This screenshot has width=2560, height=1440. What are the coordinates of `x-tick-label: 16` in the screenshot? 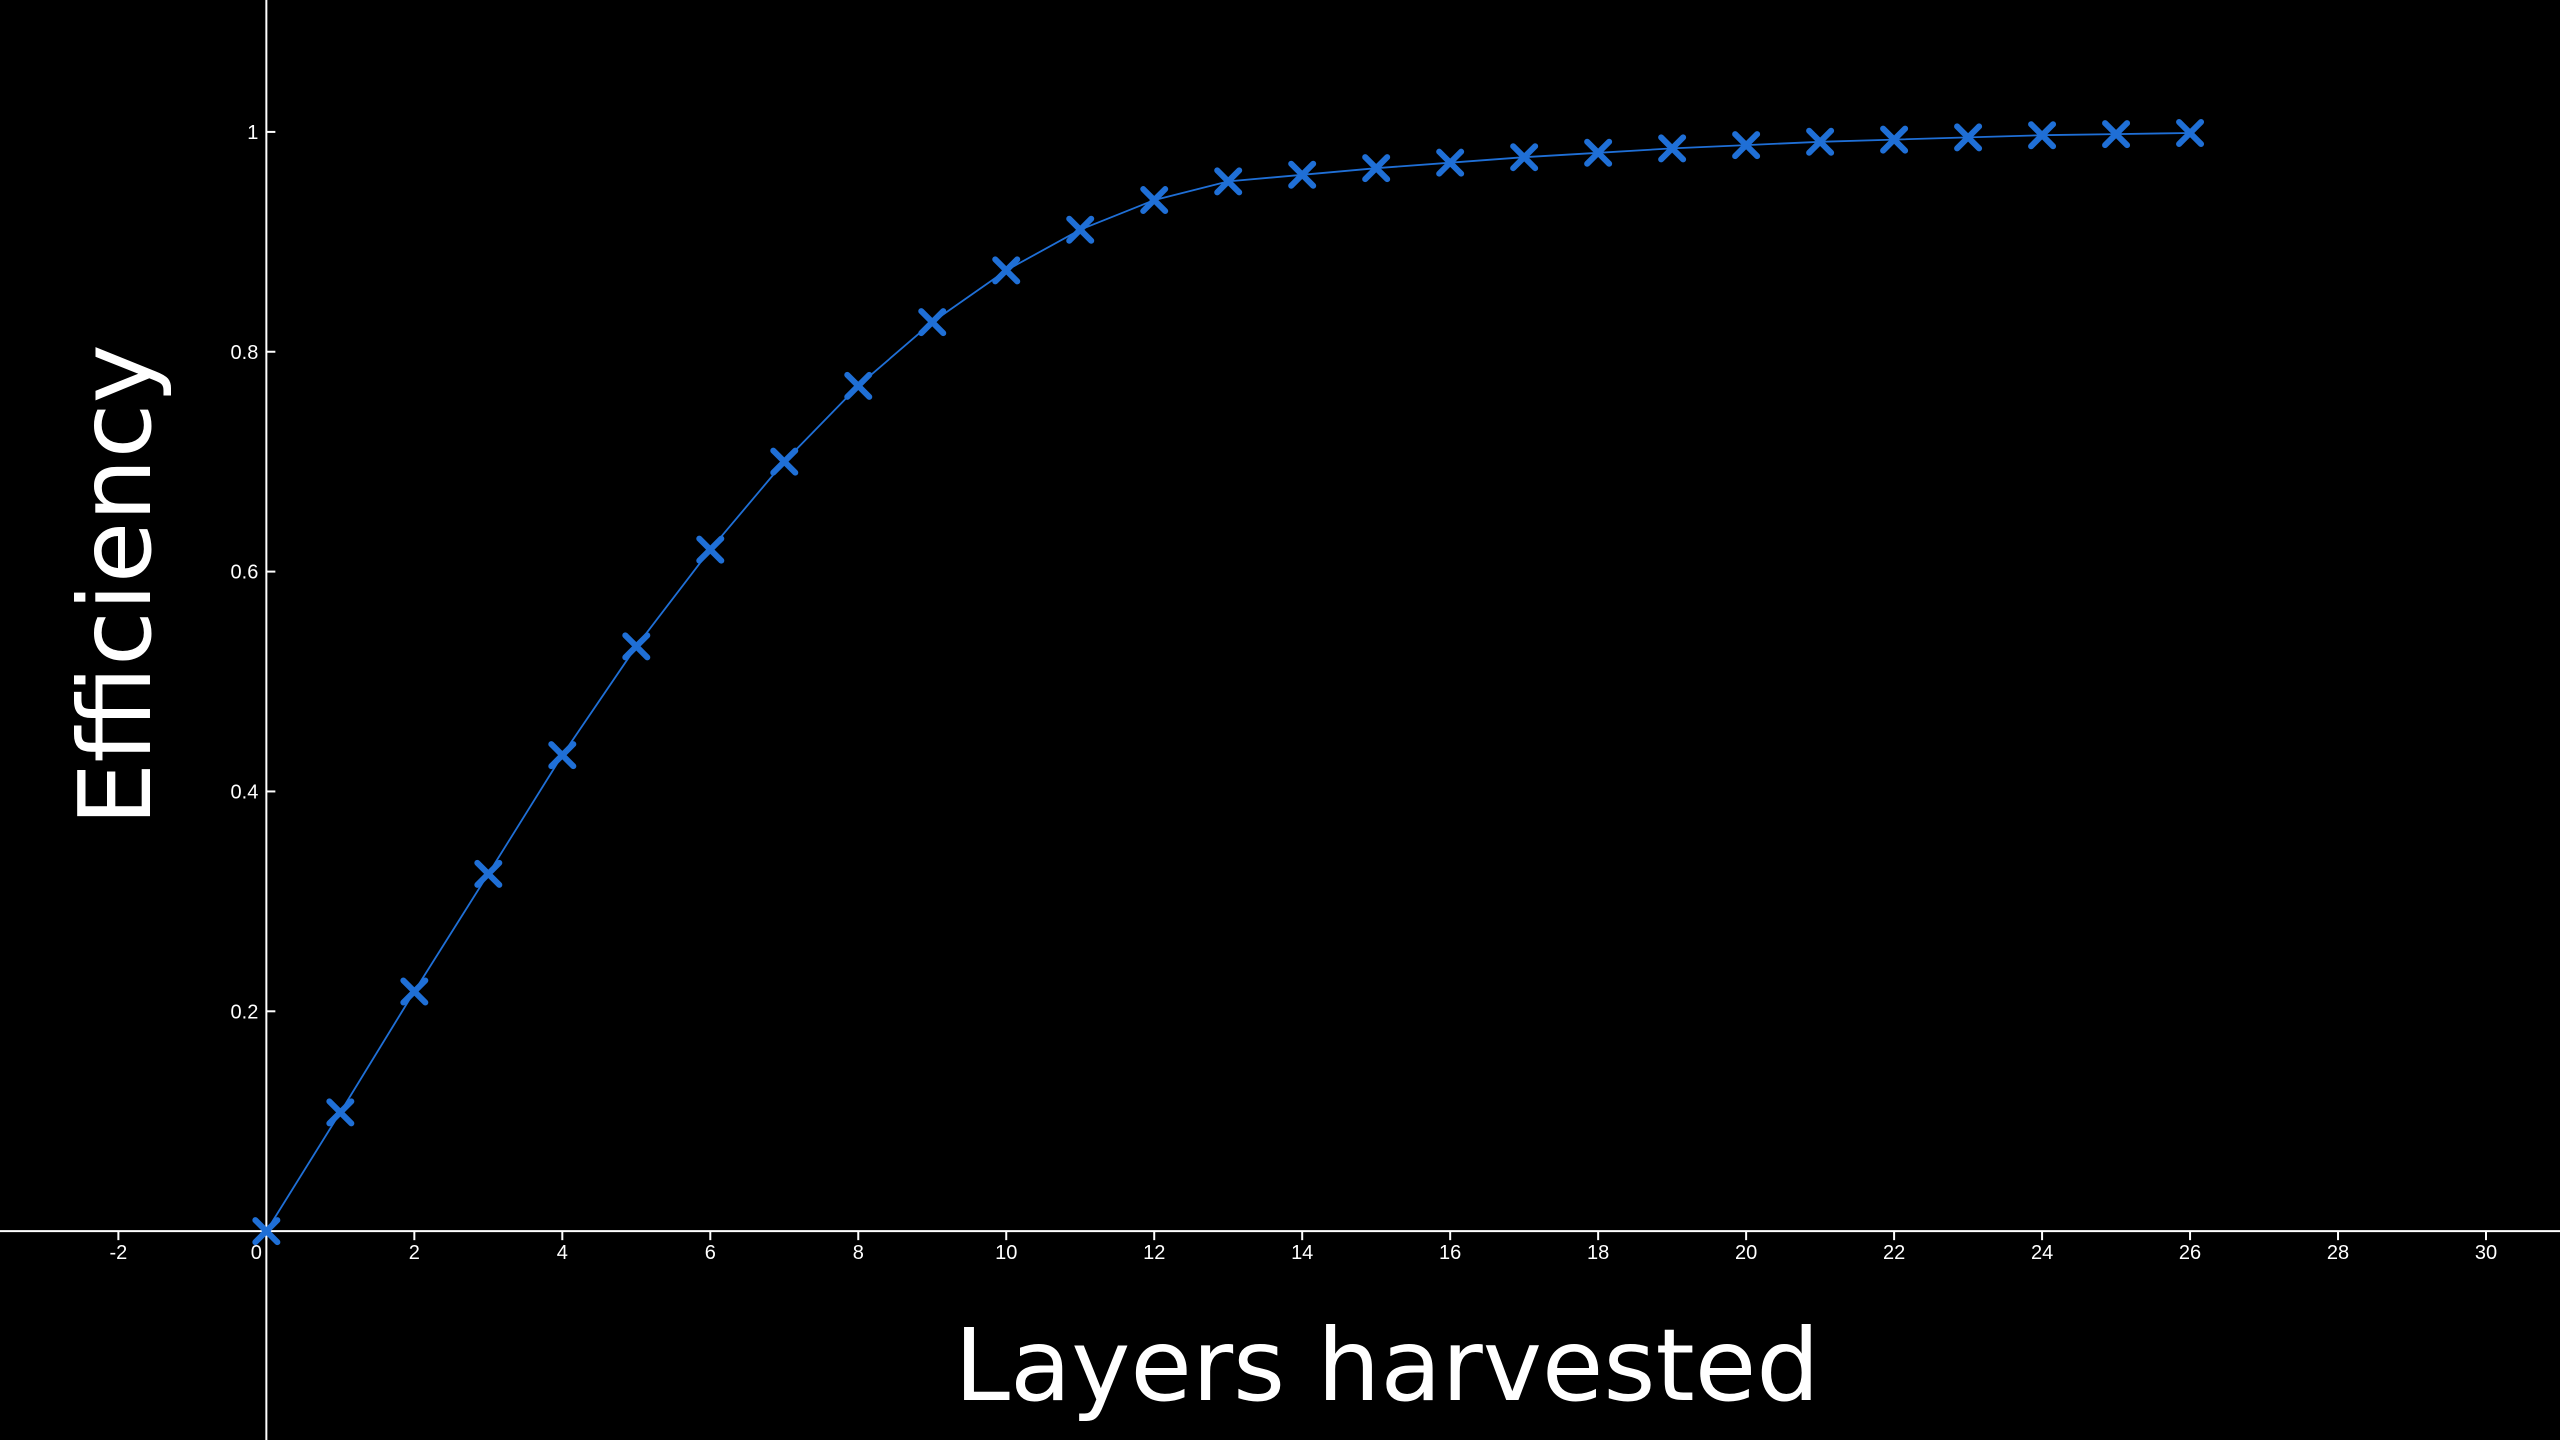 It's located at (1450, 1253).